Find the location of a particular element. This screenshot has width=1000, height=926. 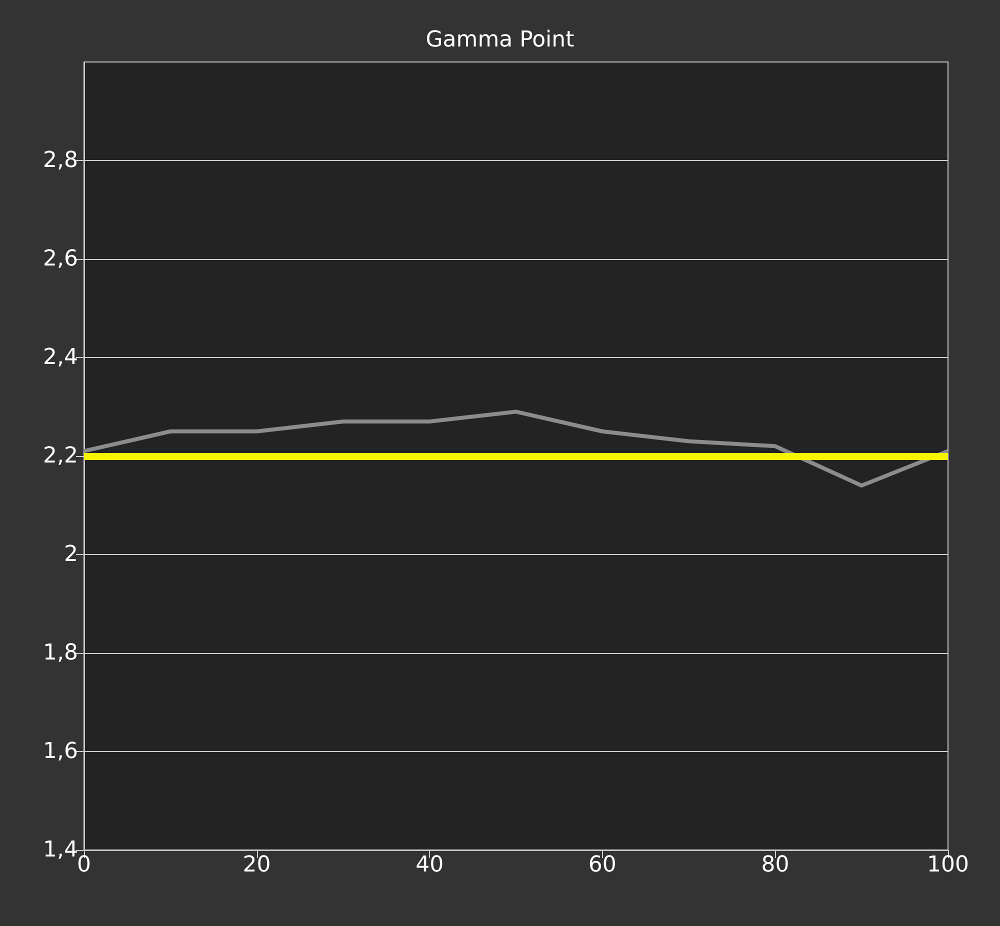

y-tick-label: 1,6 is located at coordinates (60, 751).